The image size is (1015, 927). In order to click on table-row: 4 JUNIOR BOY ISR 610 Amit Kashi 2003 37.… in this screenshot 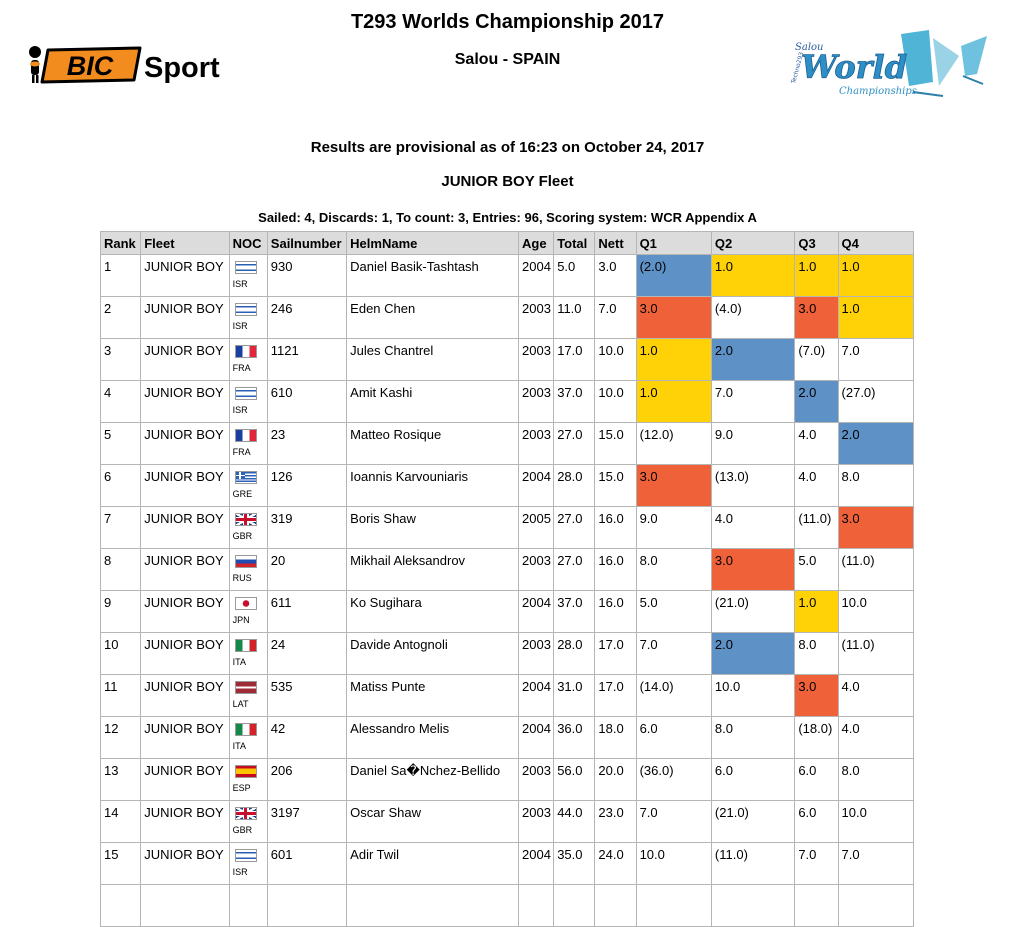, I will do `click(507, 401)`.